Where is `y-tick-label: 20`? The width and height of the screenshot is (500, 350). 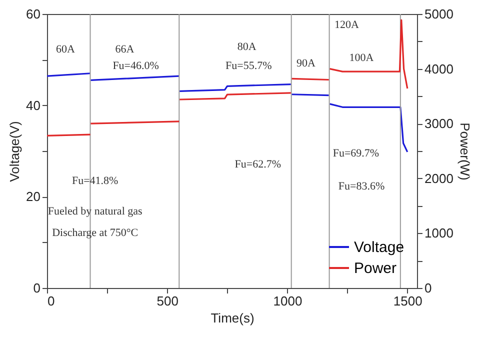
y-tick-label: 20 is located at coordinates (33, 196).